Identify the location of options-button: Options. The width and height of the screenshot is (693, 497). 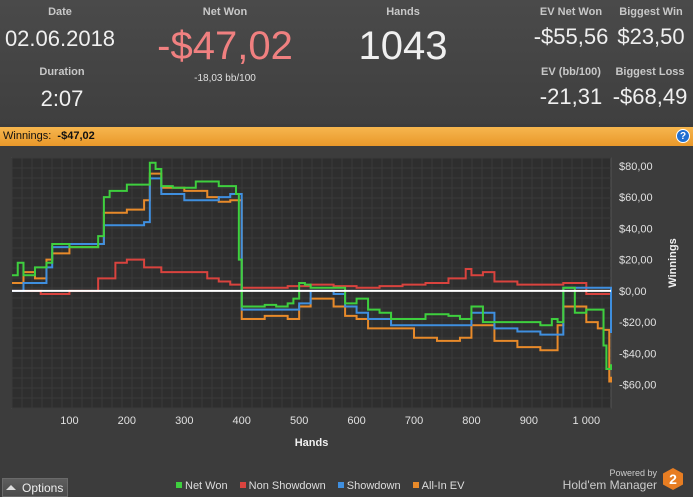
(35, 487).